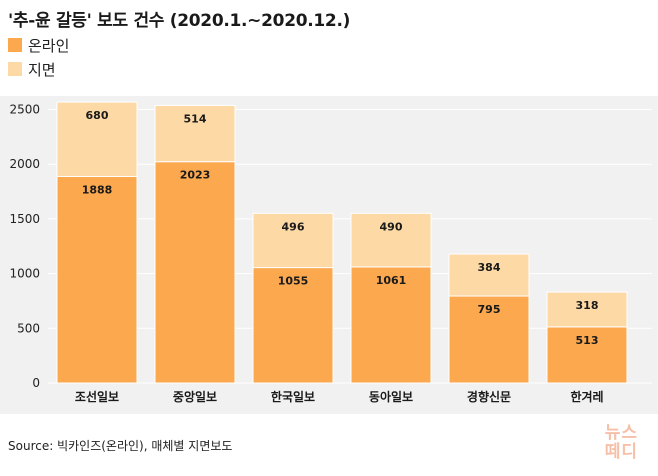 This screenshot has height=476, width=658. What do you see at coordinates (621, 433) in the screenshot?
I see `logo-line-1: 뉴스` at bounding box center [621, 433].